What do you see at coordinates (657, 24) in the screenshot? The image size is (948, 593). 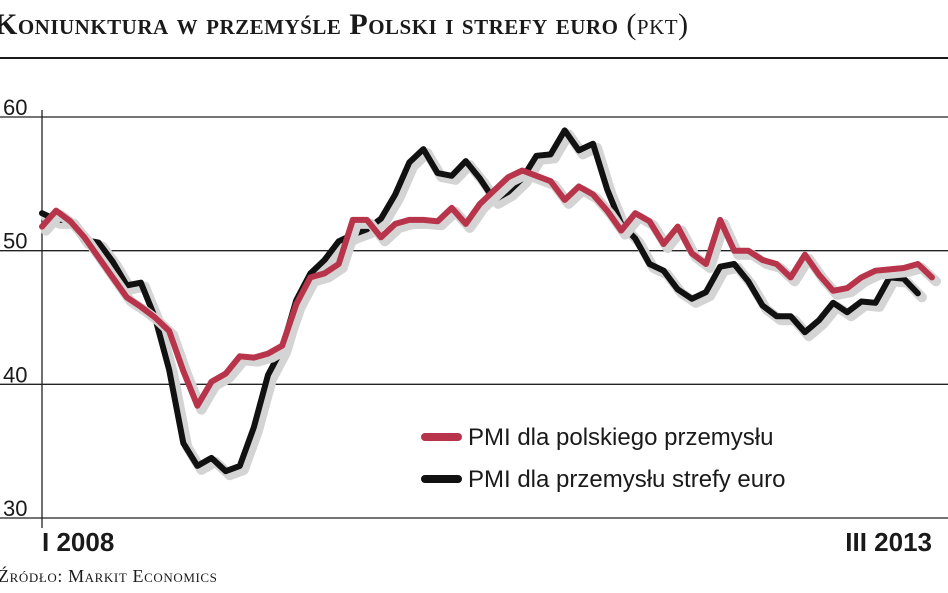 I see `chart-title-unit: (pkt)` at bounding box center [657, 24].